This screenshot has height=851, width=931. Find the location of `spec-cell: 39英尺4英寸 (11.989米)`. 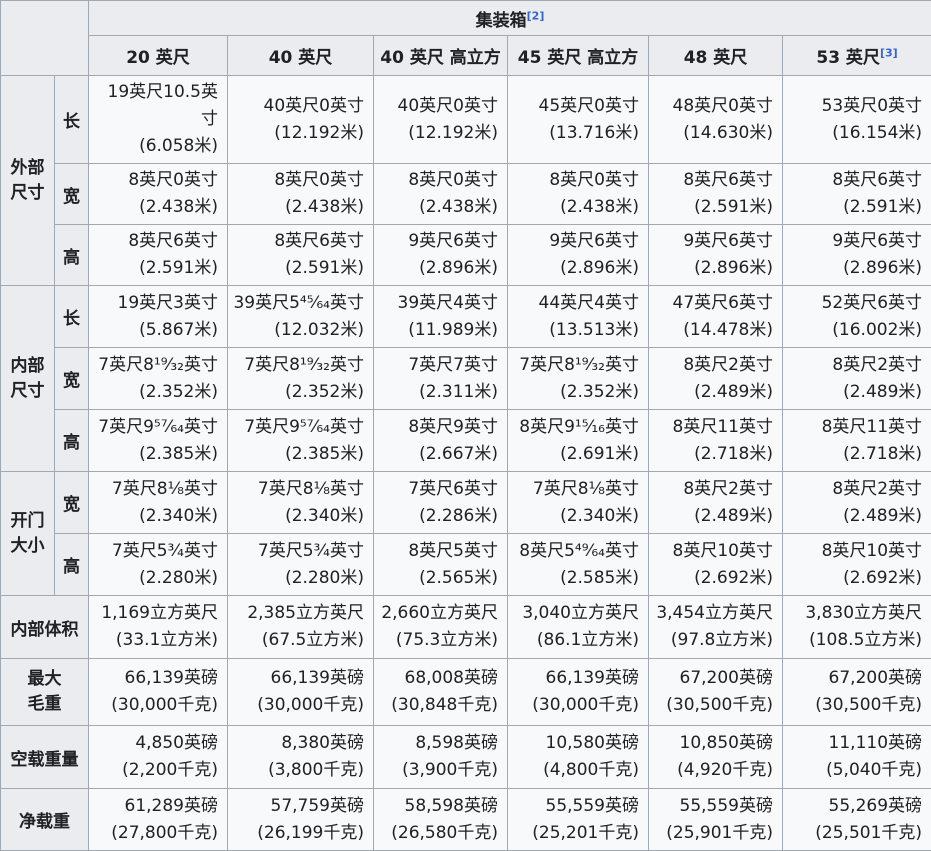

spec-cell: 39英尺4英寸 (11.989米) is located at coordinates (441, 317).